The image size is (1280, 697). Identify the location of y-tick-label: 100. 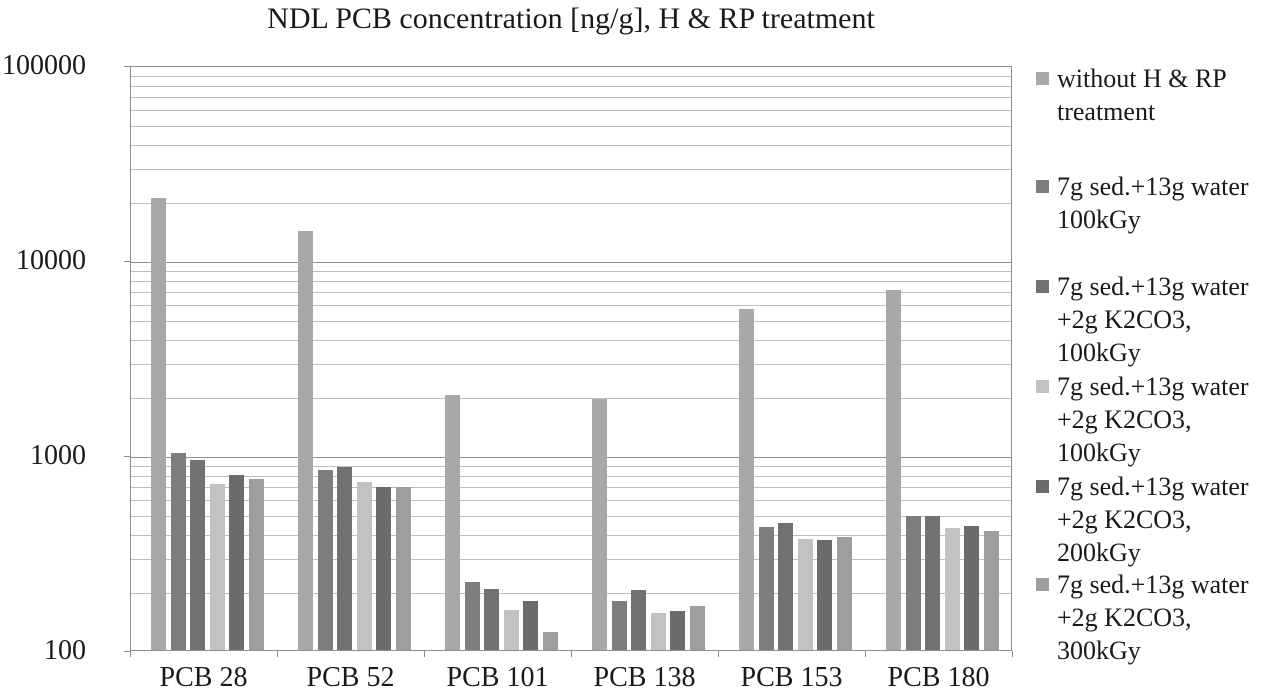
(65, 650).